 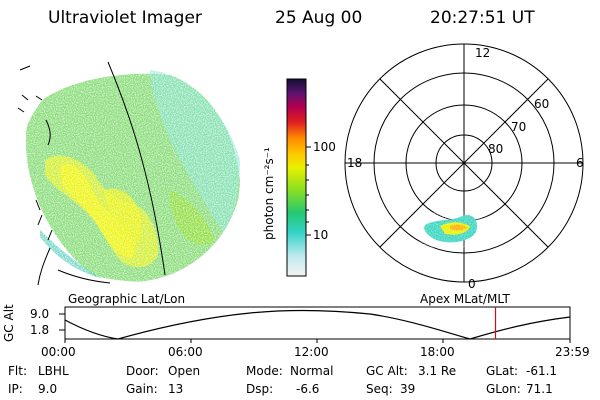 I want to click on glat-label: GLat:, so click(x=502, y=371).